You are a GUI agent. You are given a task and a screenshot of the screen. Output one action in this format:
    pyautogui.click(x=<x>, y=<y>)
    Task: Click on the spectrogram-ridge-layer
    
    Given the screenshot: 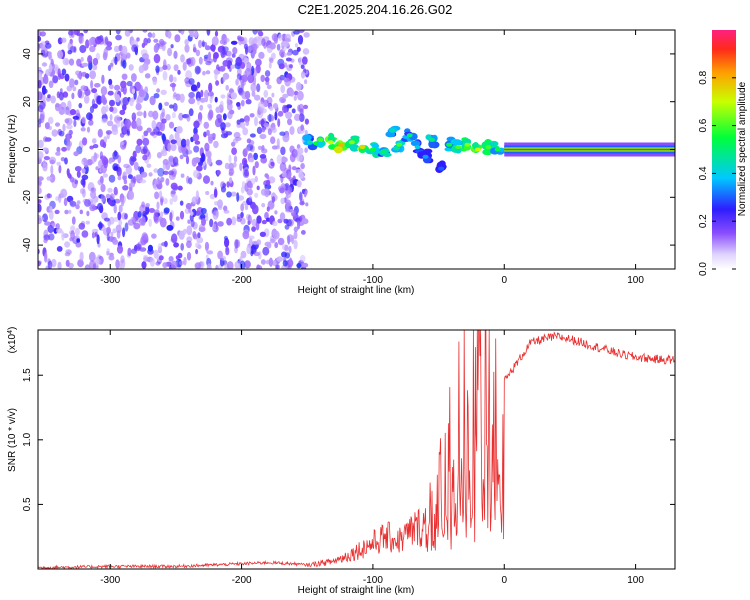 What is the action you would take?
    pyautogui.click(x=403, y=149)
    